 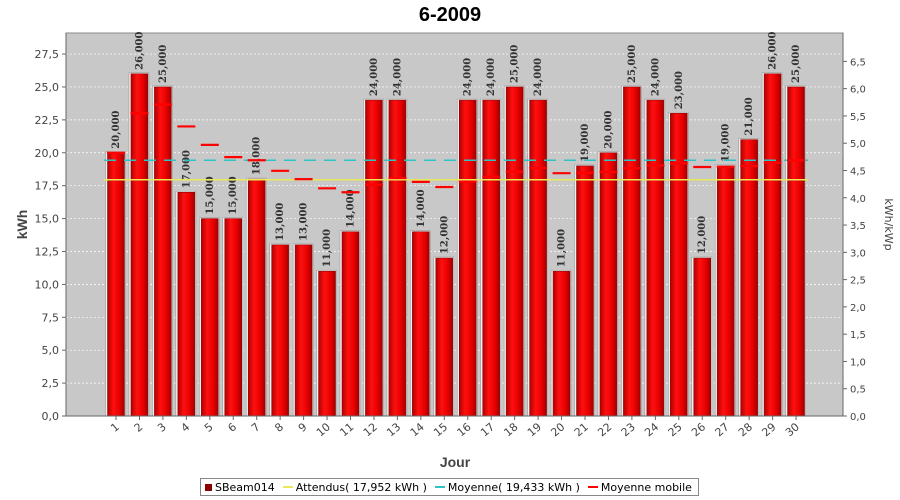 What do you see at coordinates (585, 143) in the screenshot?
I see `bar-value-label: 19,000` at bounding box center [585, 143].